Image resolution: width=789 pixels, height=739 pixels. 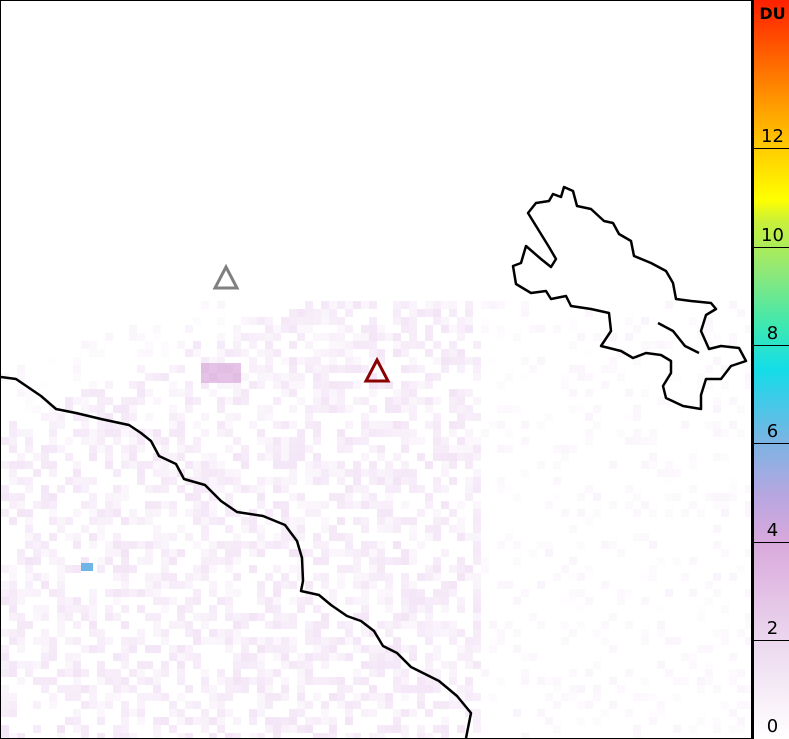 What do you see at coordinates (771, 346) in the screenshot?
I see `colorbar-tick` at bounding box center [771, 346].